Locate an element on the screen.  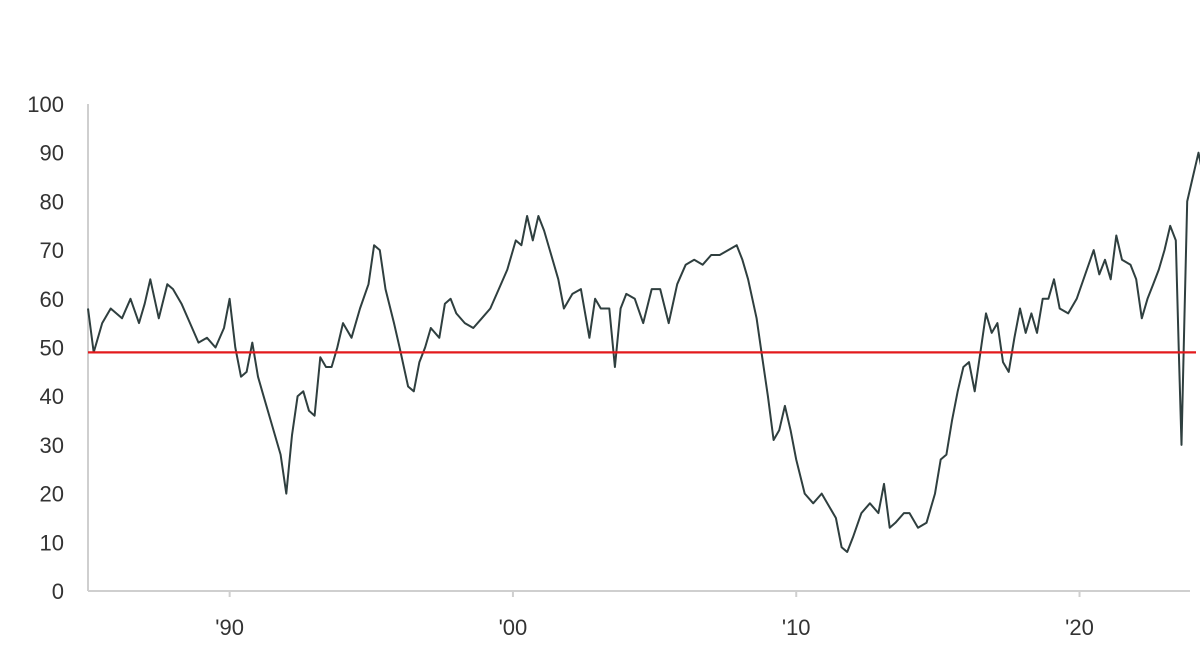
y-tick-label: 20 is located at coordinates (52, 494).